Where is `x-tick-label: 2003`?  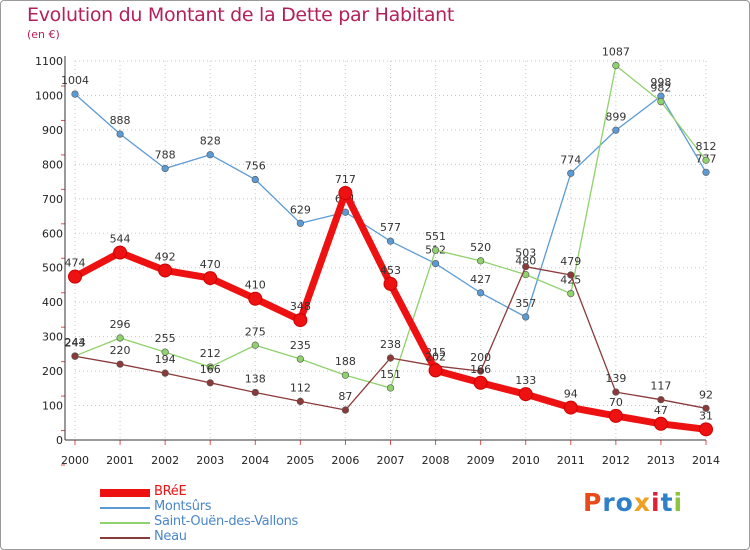 x-tick-label: 2003 is located at coordinates (210, 460).